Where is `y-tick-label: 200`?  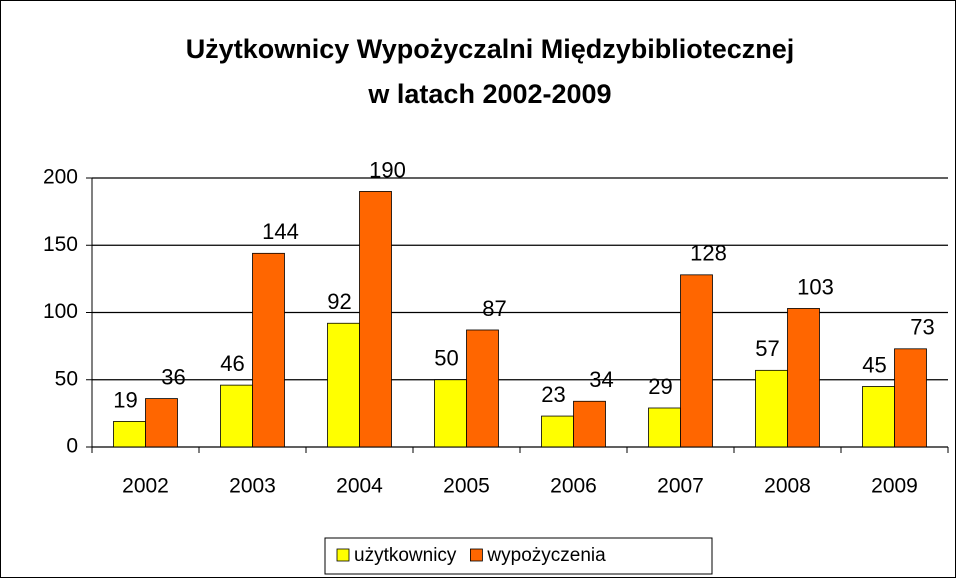 y-tick-label: 200 is located at coordinates (60, 177).